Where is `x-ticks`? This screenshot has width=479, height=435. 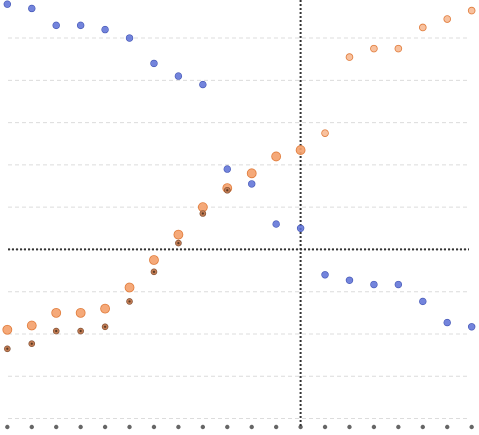 x-ticks is located at coordinates (239, 427).